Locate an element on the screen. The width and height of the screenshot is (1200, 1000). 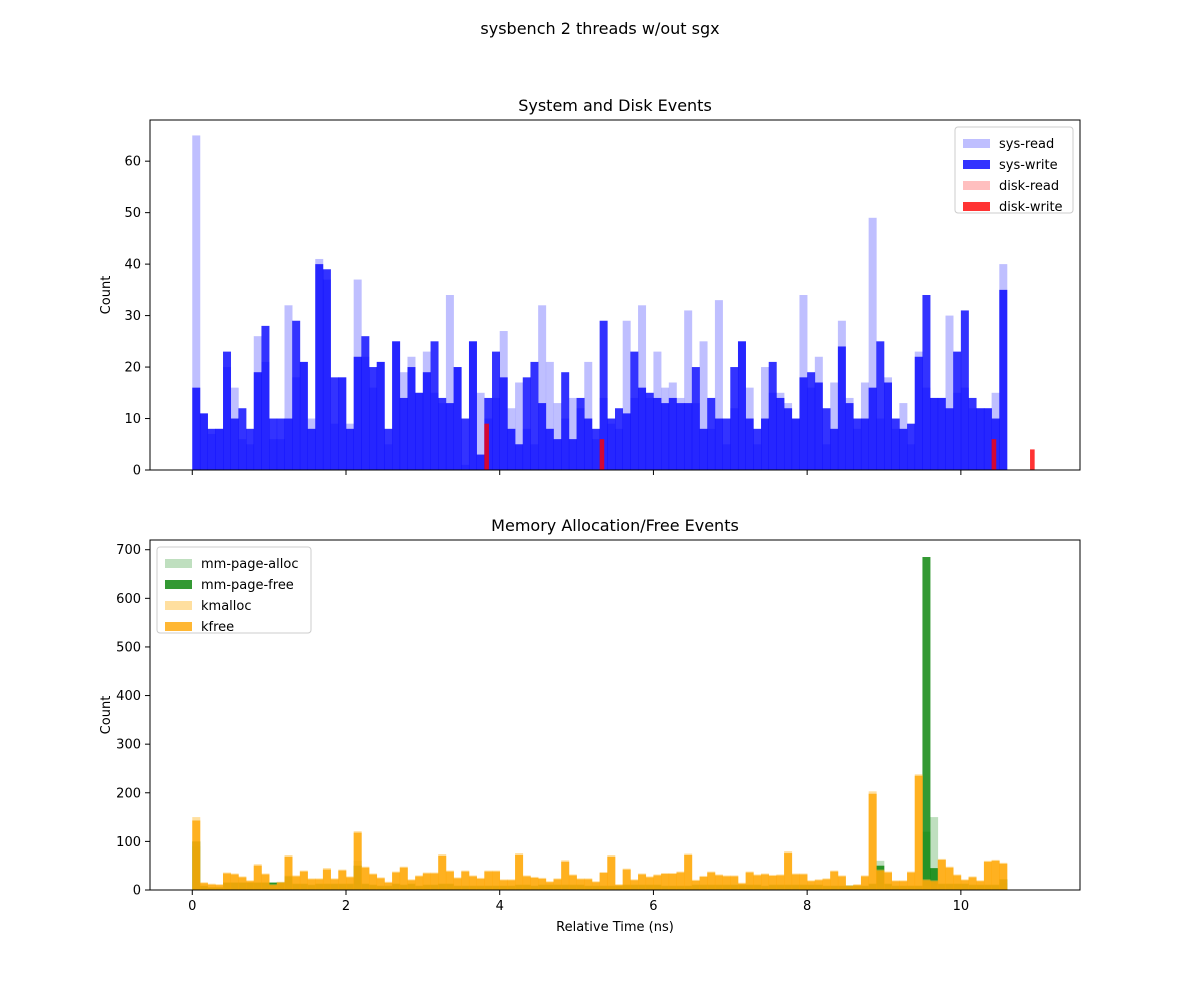
y-tick-label: 300 is located at coordinates (128, 745).